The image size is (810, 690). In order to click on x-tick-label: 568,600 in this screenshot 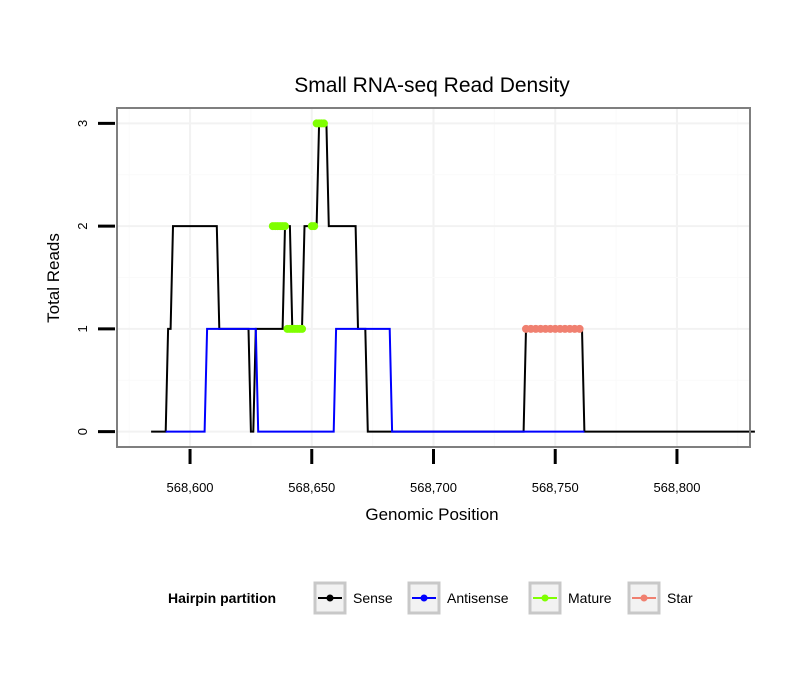, I will do `click(190, 487)`.